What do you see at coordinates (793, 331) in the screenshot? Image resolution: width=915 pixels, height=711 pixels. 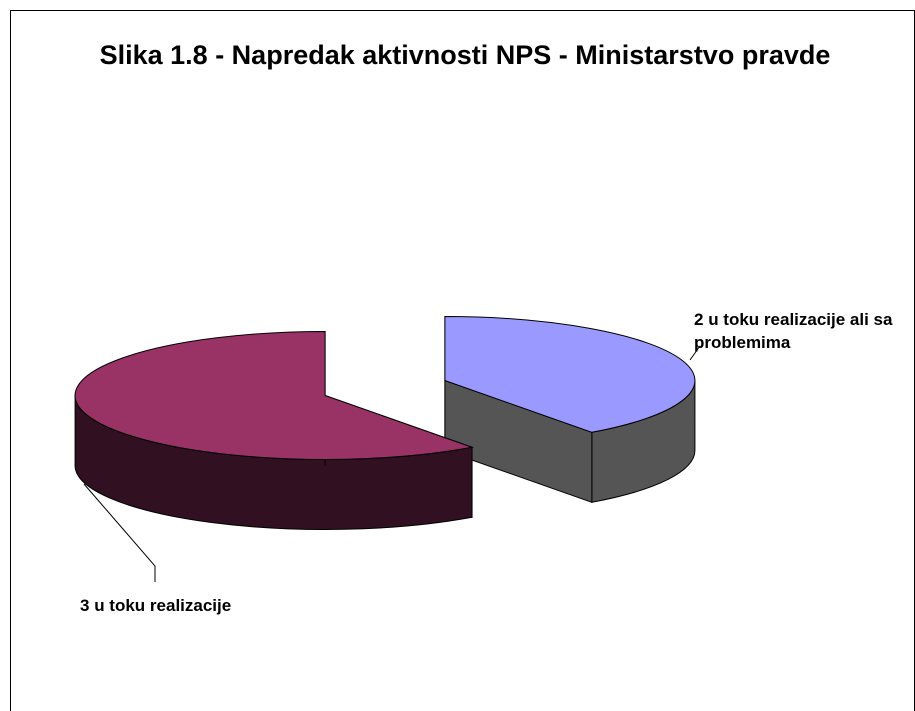 I see `category-label: u toku realizacije ali sa problemima` at bounding box center [793, 331].